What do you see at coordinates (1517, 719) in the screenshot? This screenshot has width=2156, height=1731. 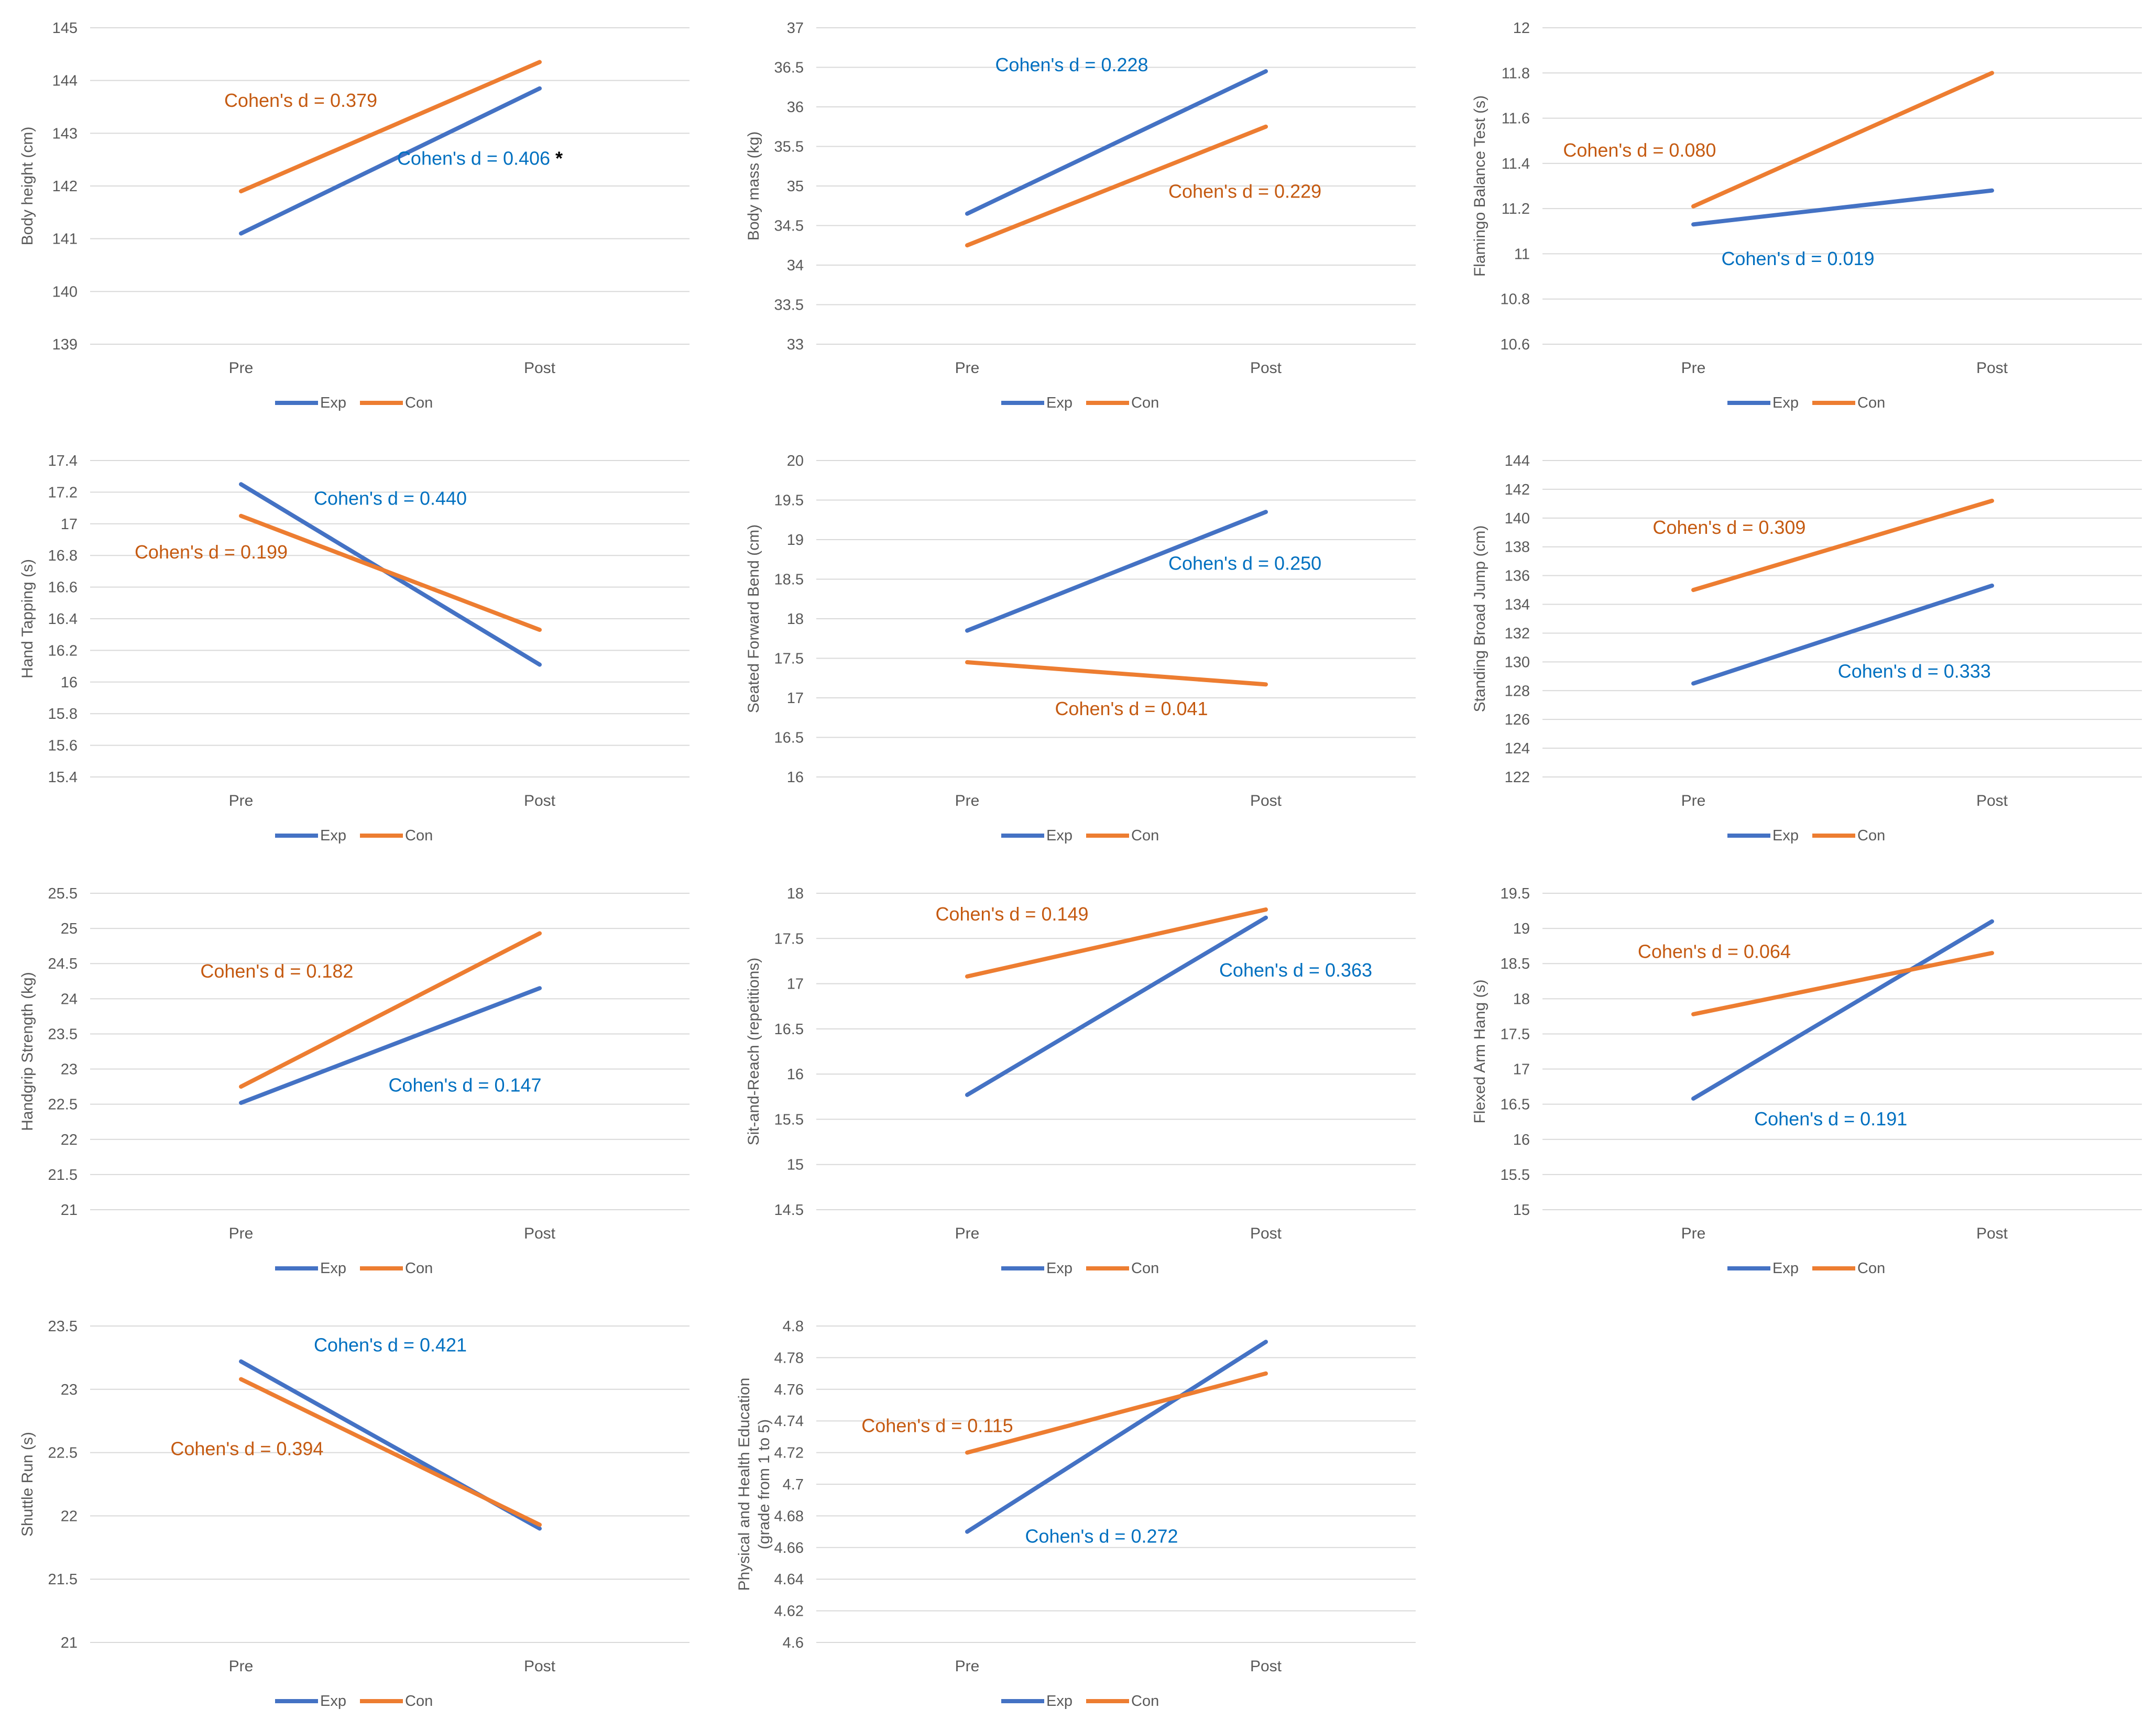 I see `y-tick-label: 126` at bounding box center [1517, 719].